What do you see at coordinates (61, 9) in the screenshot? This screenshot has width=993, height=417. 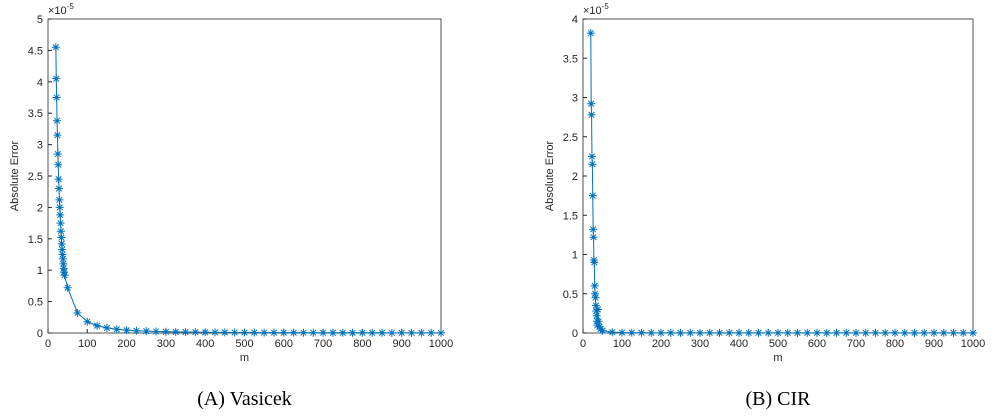 I see `y-multiplier: ×10⁻⁵` at bounding box center [61, 9].